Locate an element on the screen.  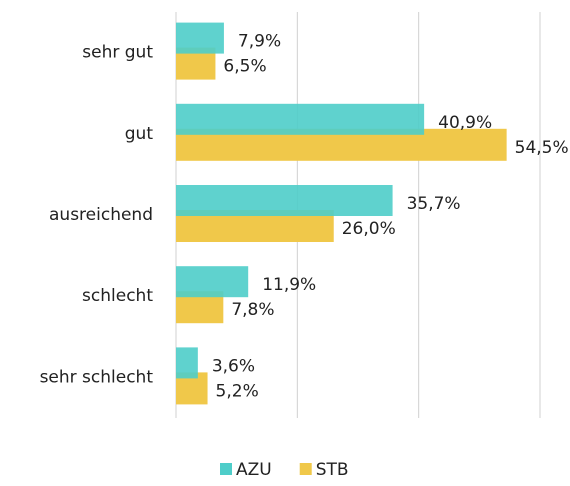
data-label: 6,5% is located at coordinates (244, 67).